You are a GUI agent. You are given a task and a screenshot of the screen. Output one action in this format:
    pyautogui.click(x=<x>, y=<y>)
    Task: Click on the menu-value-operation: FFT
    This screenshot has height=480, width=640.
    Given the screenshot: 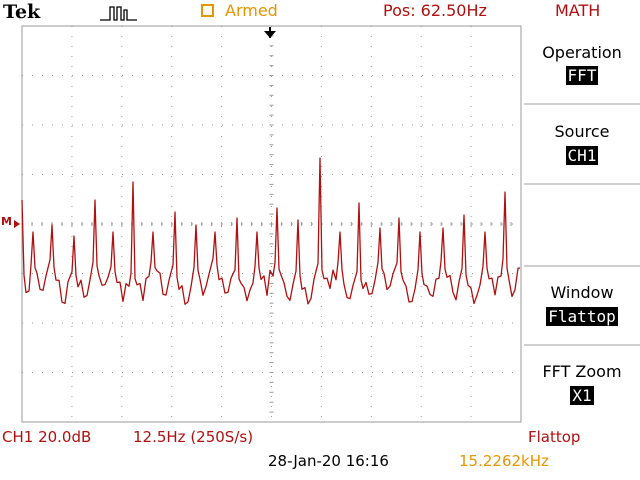 What is the action you would take?
    pyautogui.click(x=582, y=75)
    